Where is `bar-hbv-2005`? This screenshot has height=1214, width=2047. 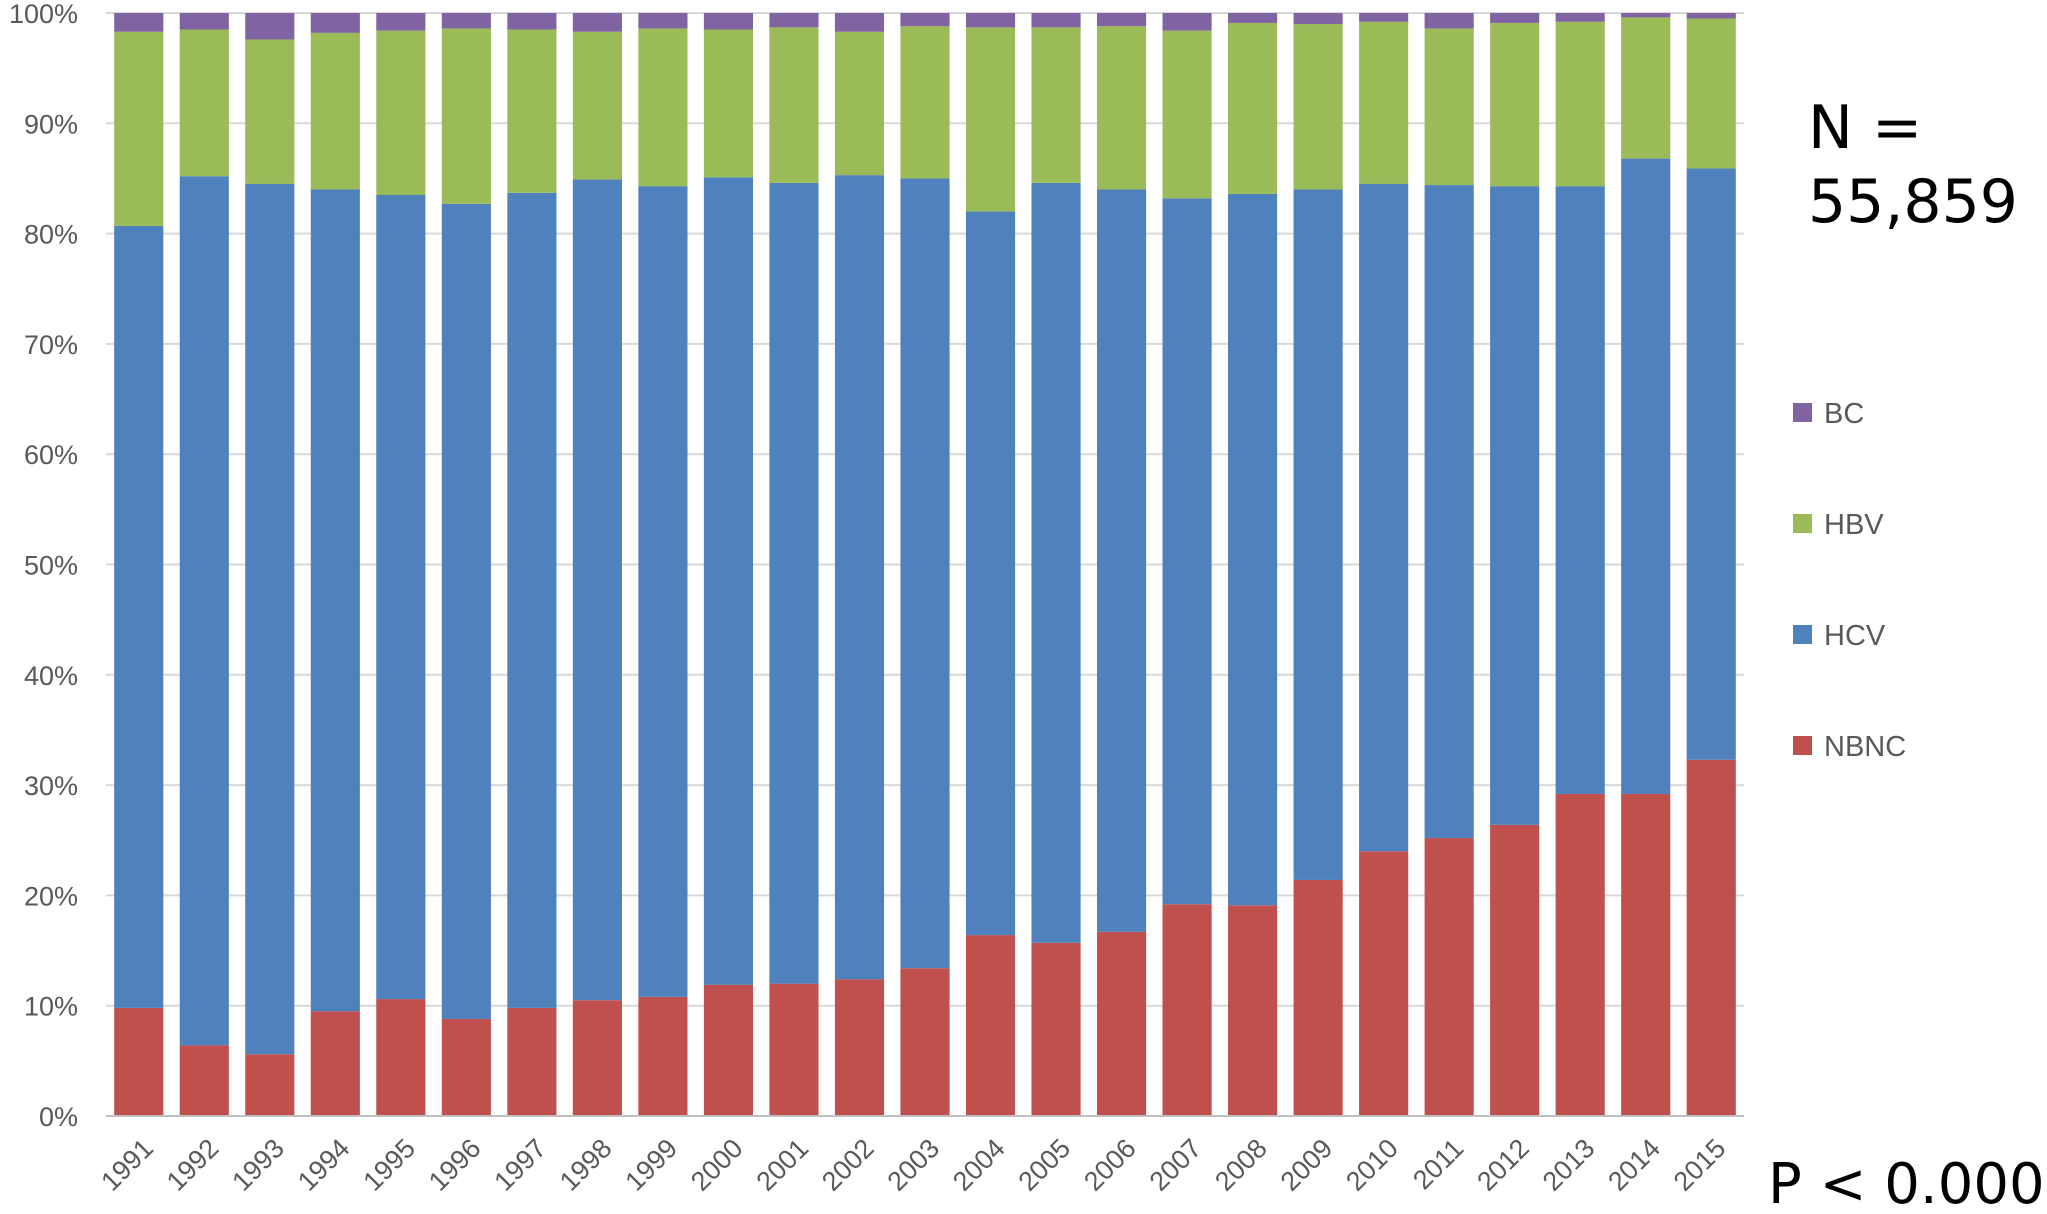 bar-hbv-2005 is located at coordinates (1056, 105).